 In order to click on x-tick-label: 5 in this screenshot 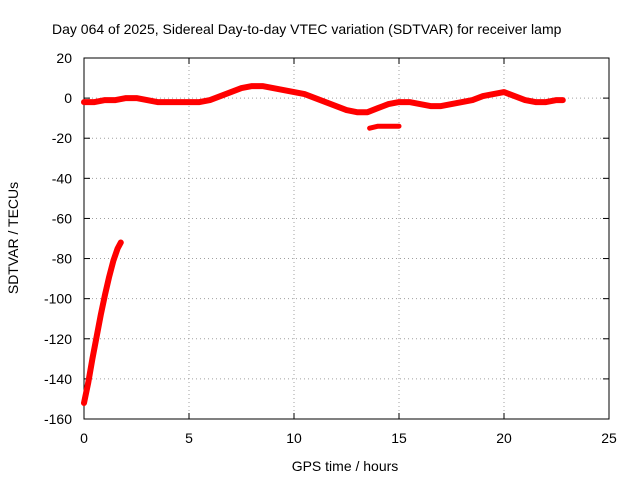, I will do `click(189, 438)`.